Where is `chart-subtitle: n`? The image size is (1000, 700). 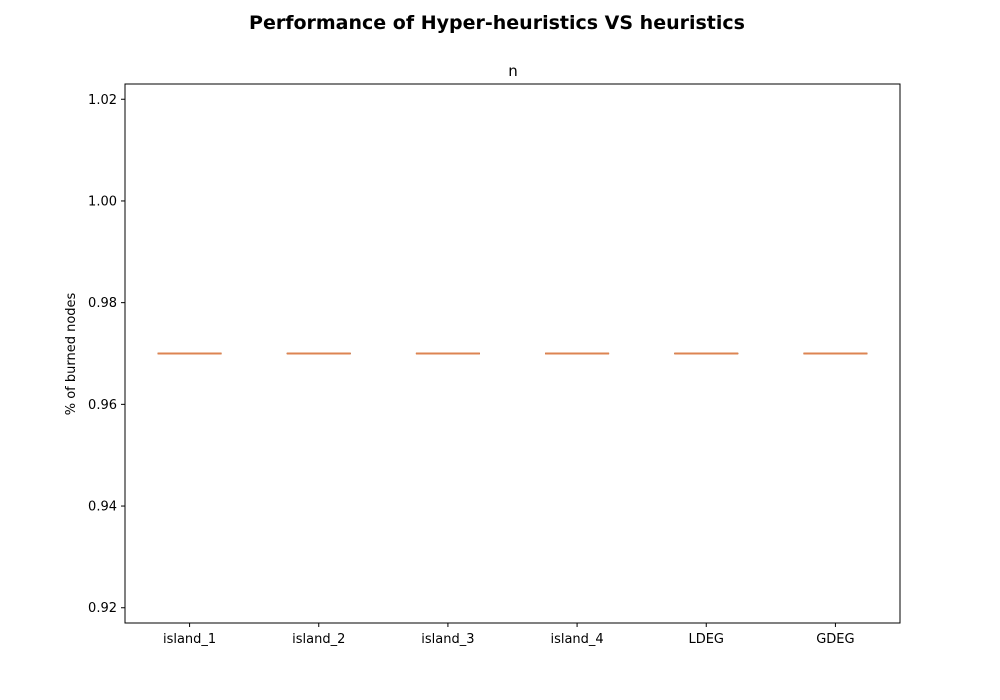
chart-subtitle: n is located at coordinates (513, 71).